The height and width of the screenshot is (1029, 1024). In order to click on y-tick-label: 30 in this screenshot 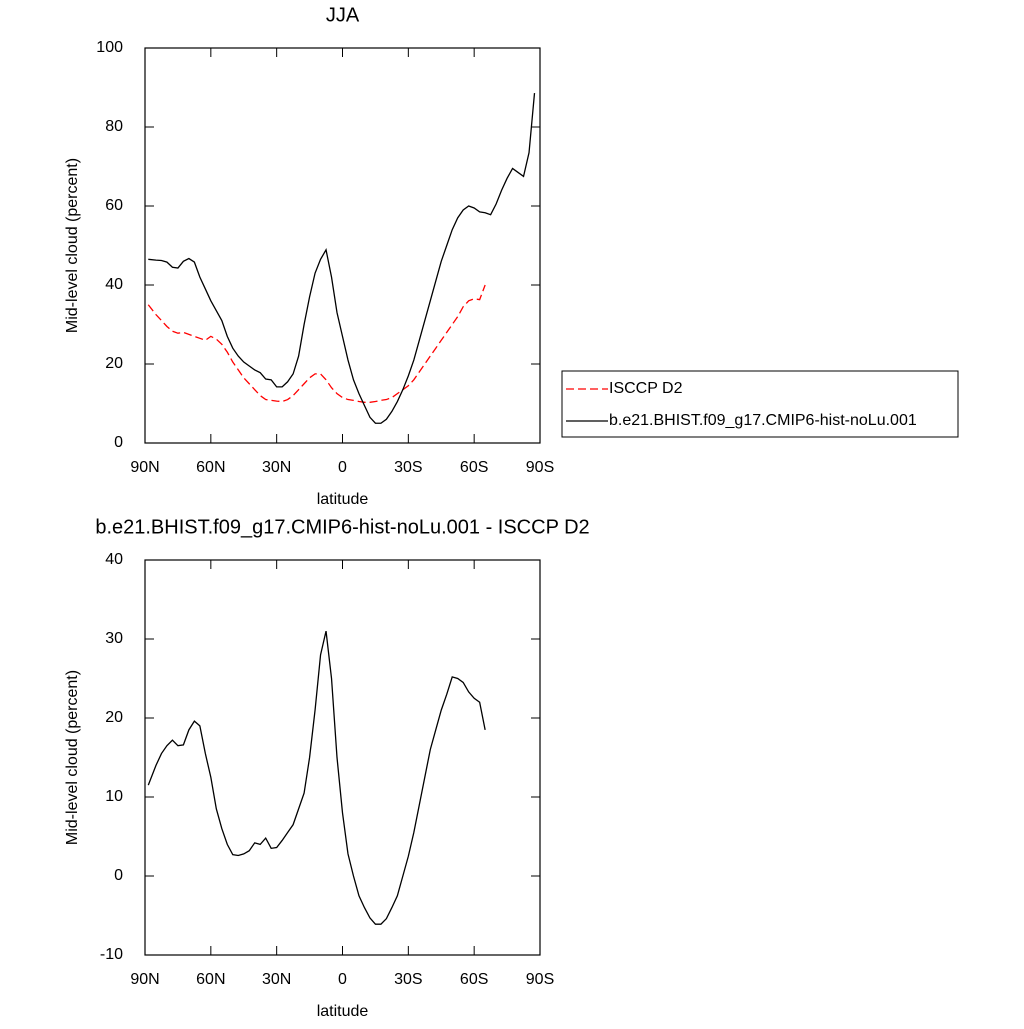, I will do `click(114, 638)`.